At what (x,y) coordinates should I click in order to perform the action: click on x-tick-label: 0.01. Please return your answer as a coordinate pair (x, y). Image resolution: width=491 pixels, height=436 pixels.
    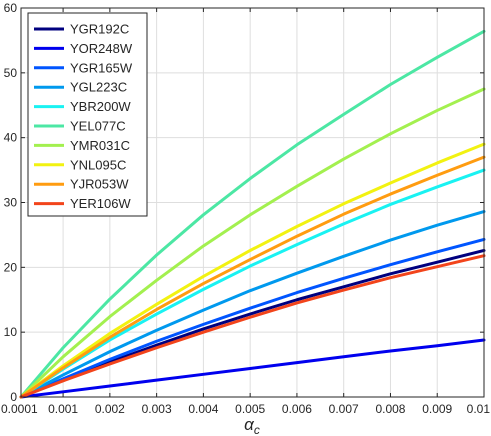
    Looking at the image, I should click on (479, 409).